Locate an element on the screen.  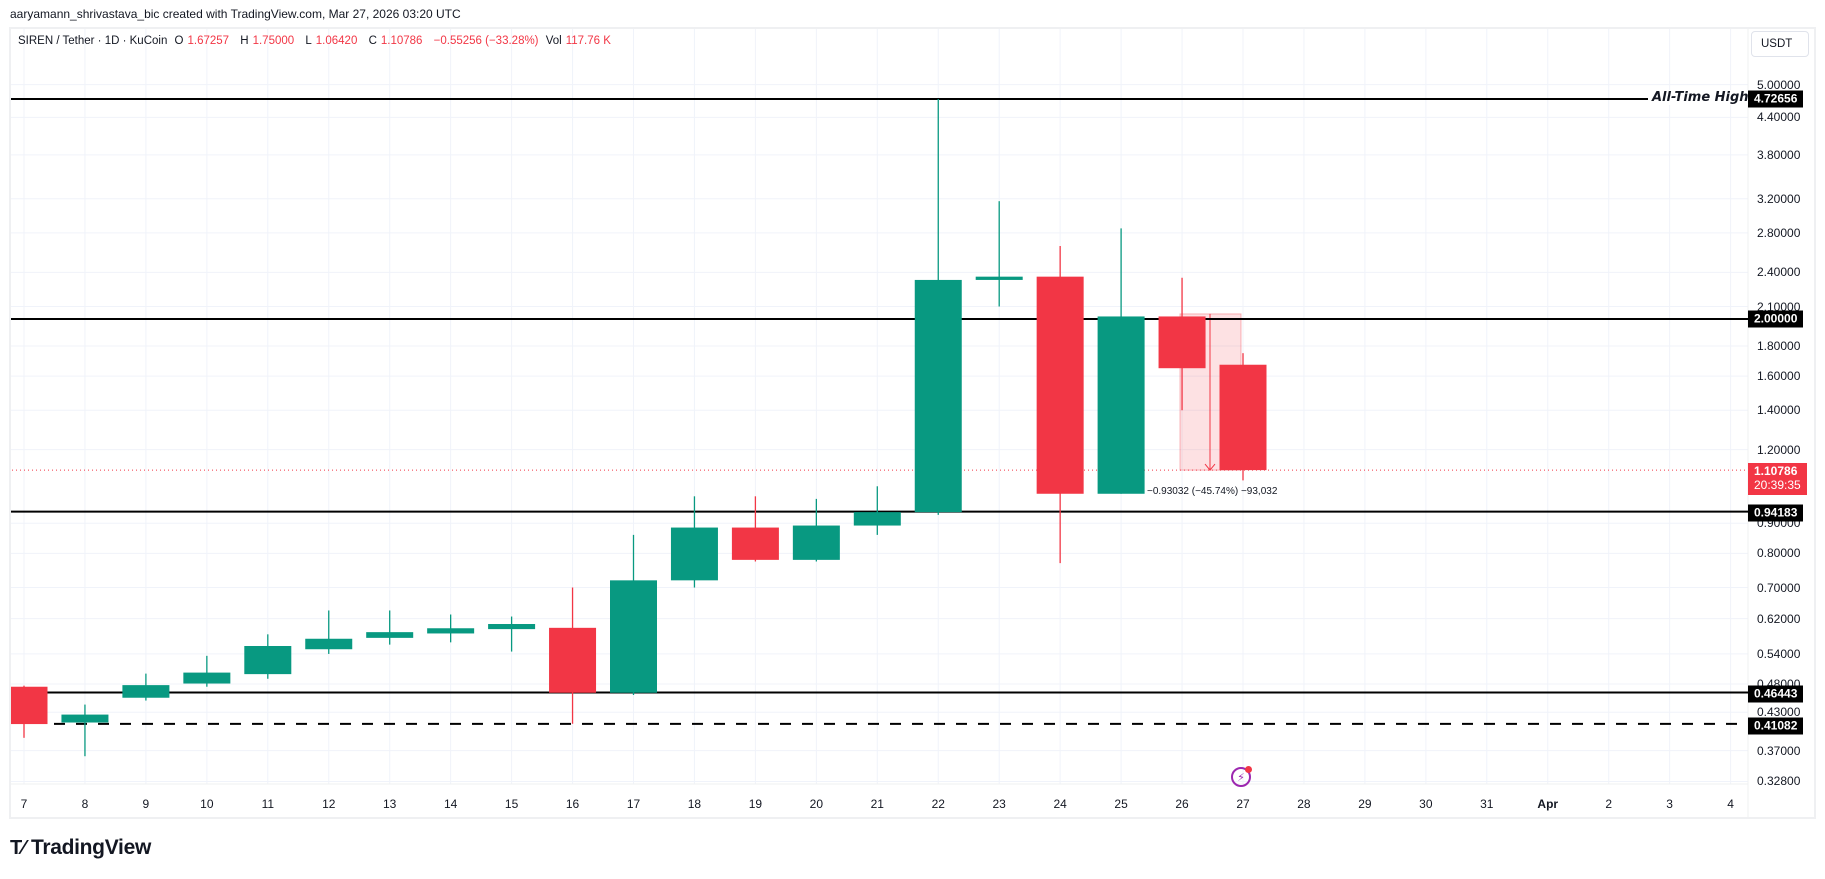
date-axis-label: 20 is located at coordinates (816, 804).